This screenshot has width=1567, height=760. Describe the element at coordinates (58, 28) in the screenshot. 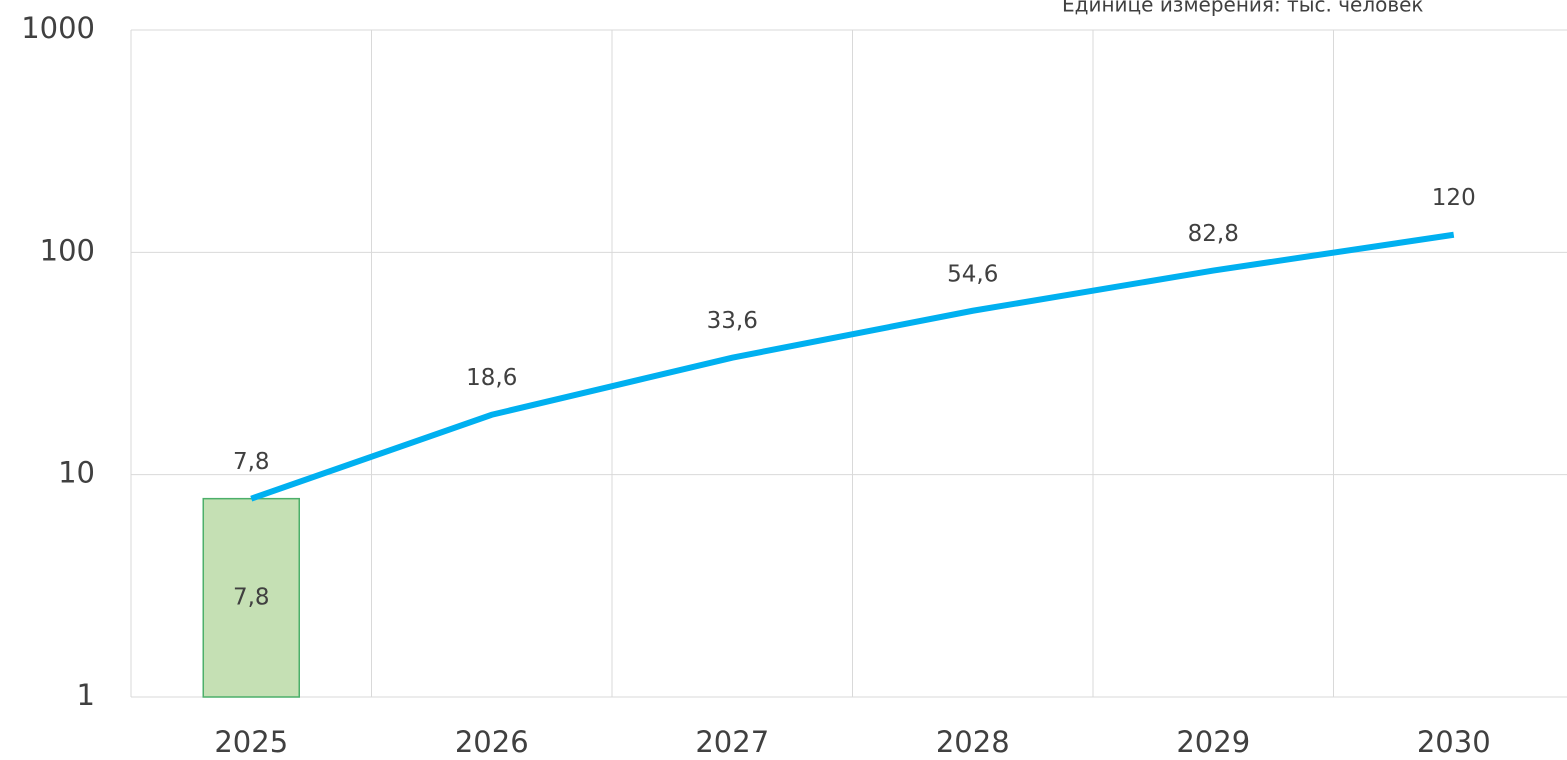

I see `y-tick-label: 1000` at that location.